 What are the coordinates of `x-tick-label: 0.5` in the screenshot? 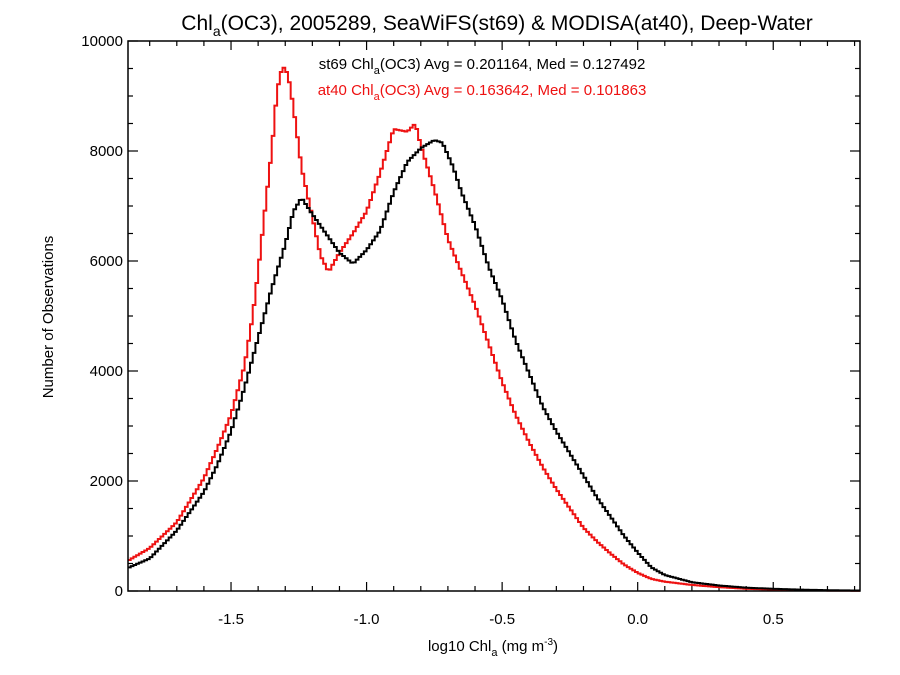 It's located at (773, 619).